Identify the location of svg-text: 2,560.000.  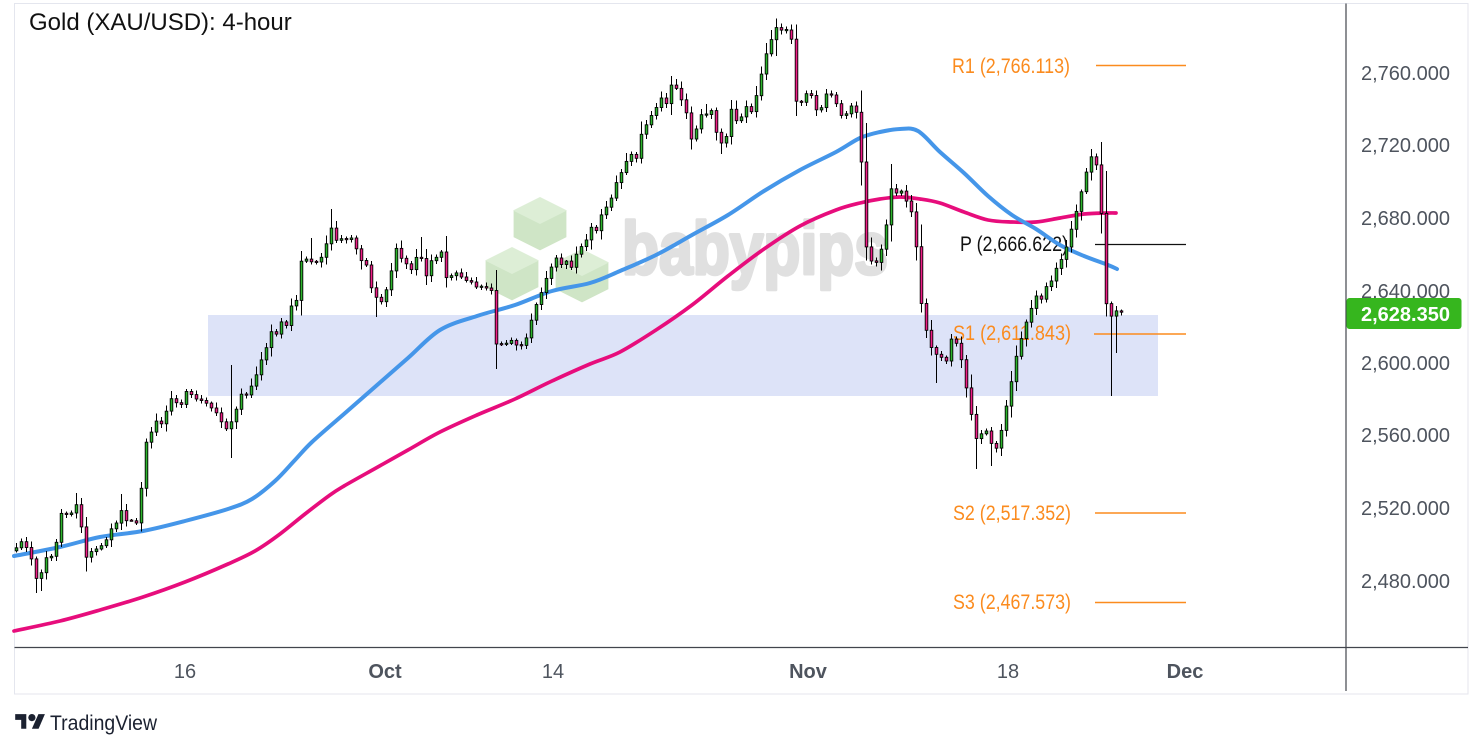
(1405, 436).